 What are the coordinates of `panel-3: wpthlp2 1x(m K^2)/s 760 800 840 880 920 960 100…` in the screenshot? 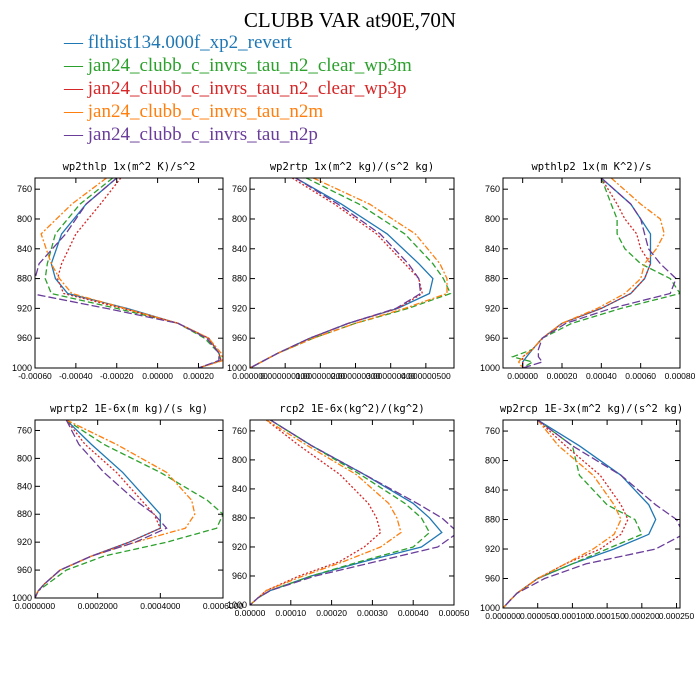 It's located at (588, 271).